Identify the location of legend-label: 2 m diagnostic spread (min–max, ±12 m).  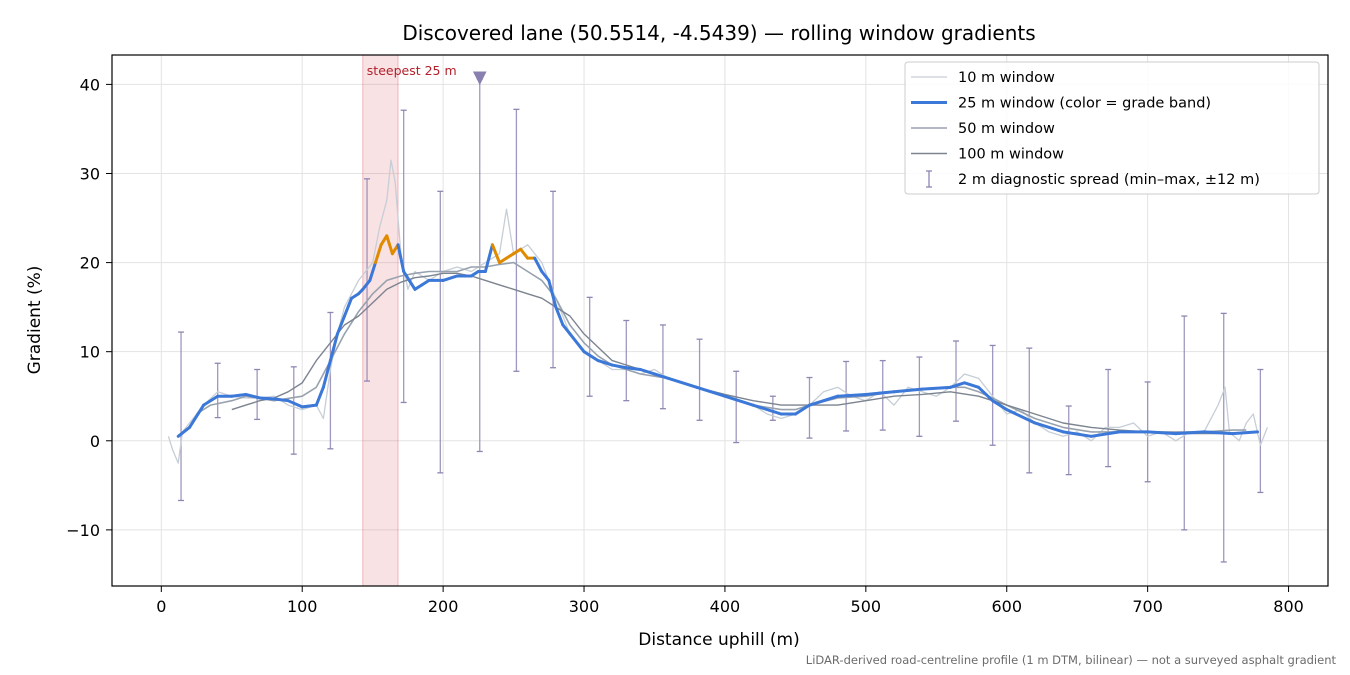
(1109, 180).